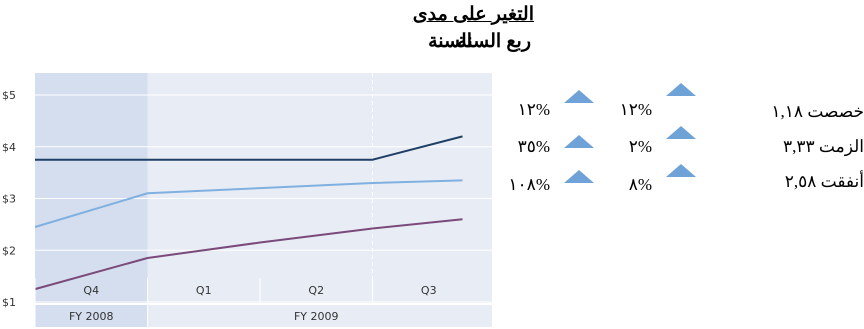 This screenshot has height=329, width=864. Describe the element at coordinates (533, 146) in the screenshot. I see `year-change: ٣٥%` at that location.